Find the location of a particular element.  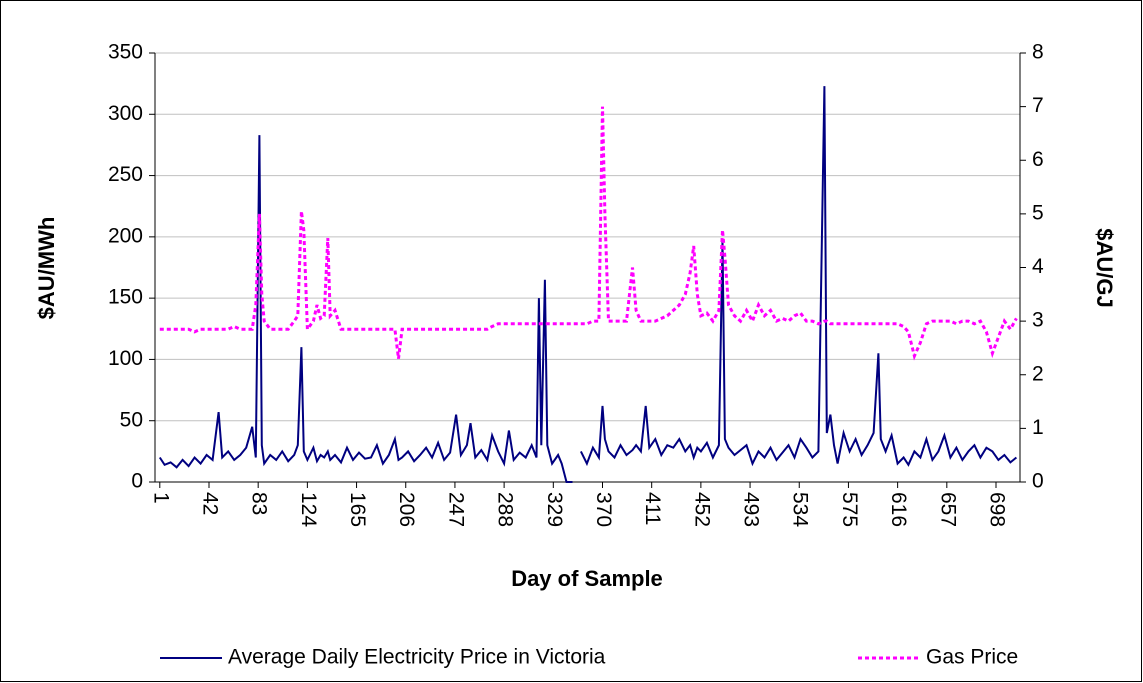

x-tick-label: 165 is located at coordinates (357, 509).